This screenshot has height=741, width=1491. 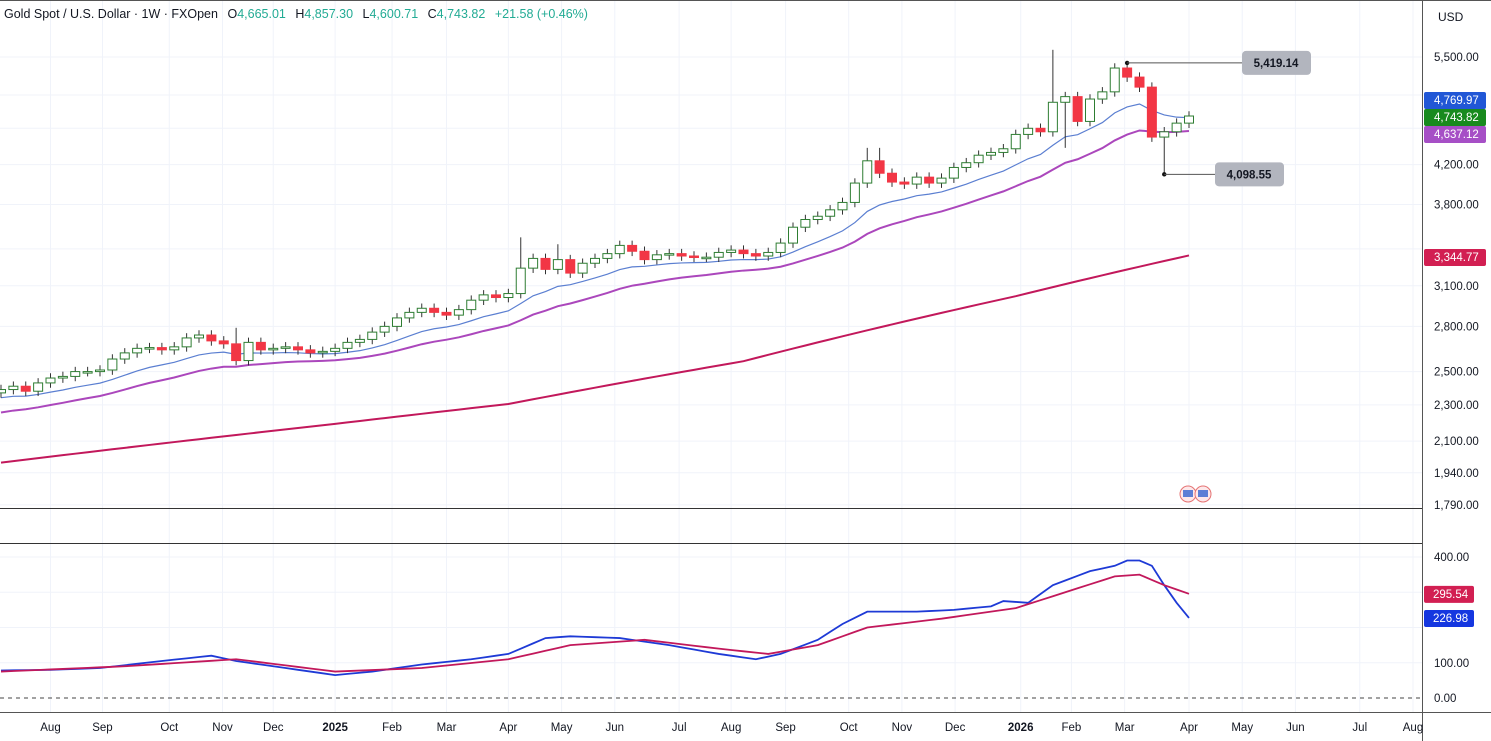 What do you see at coordinates (111, 14) in the screenshot?
I see `symbol-title: Gold Spot / U.S. Dollar · 1W · FXOpen` at bounding box center [111, 14].